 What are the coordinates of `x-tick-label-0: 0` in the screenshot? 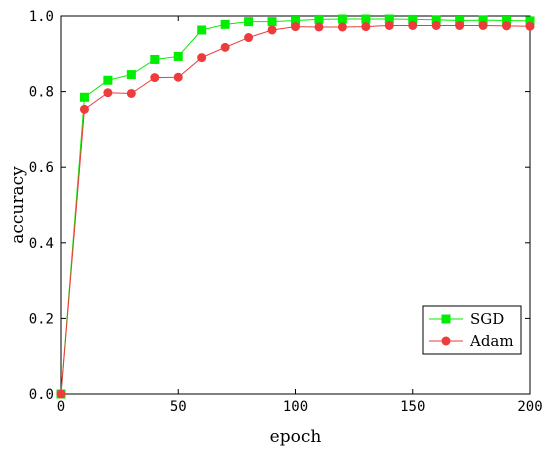 It's located at (61, 407).